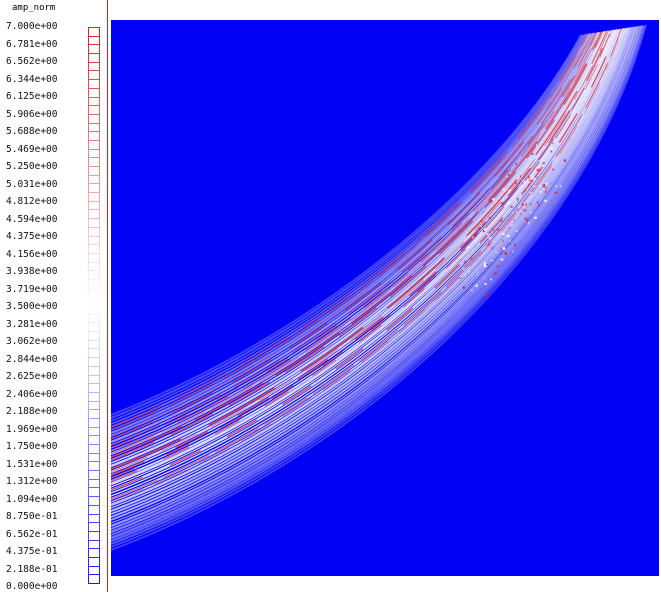 This screenshot has height=592, width=661. Describe the element at coordinates (32, 131) in the screenshot. I see `colorbar-tick-label: 5.688e+00` at that location.